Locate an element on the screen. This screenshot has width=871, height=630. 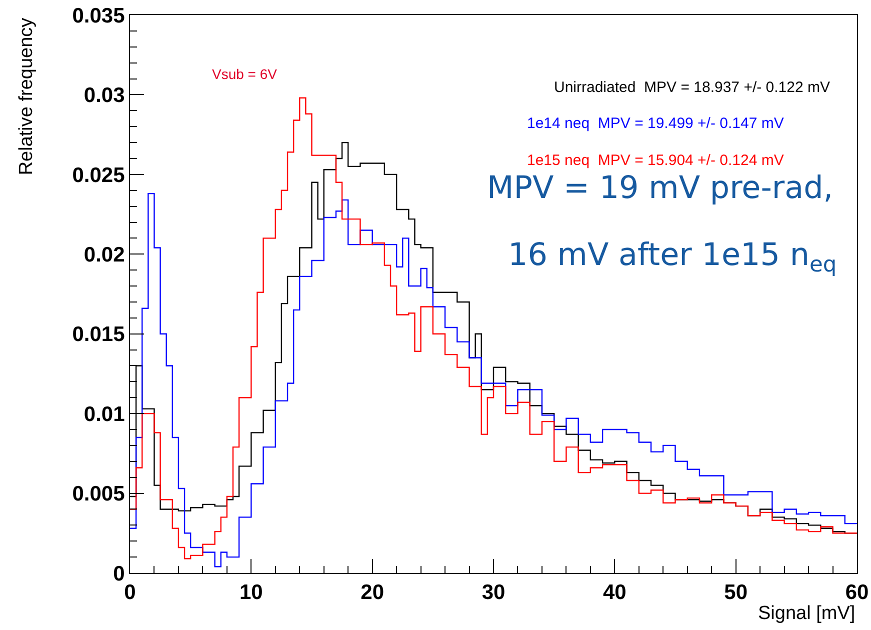
x-tick-label: 60 is located at coordinates (857, 592).